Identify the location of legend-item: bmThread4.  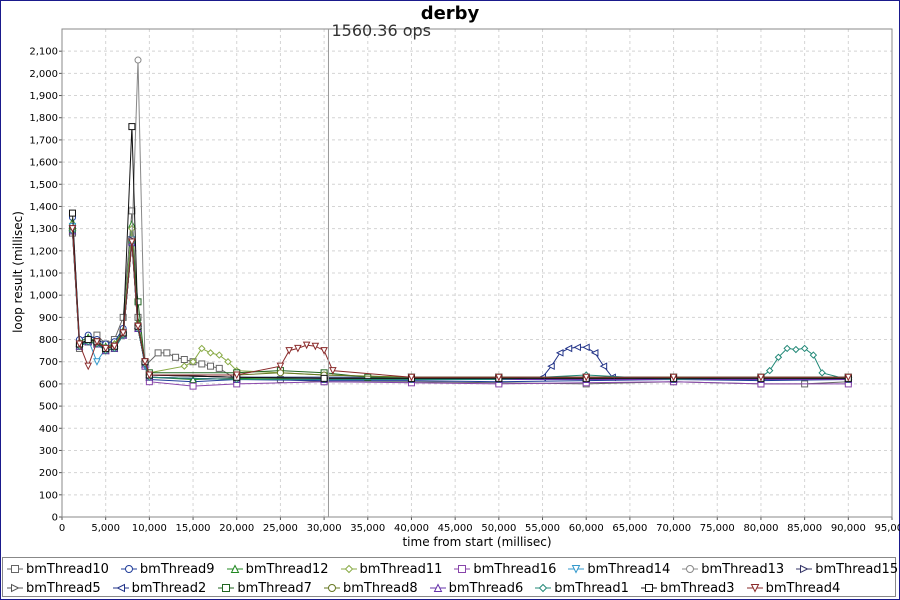
(793, 588).